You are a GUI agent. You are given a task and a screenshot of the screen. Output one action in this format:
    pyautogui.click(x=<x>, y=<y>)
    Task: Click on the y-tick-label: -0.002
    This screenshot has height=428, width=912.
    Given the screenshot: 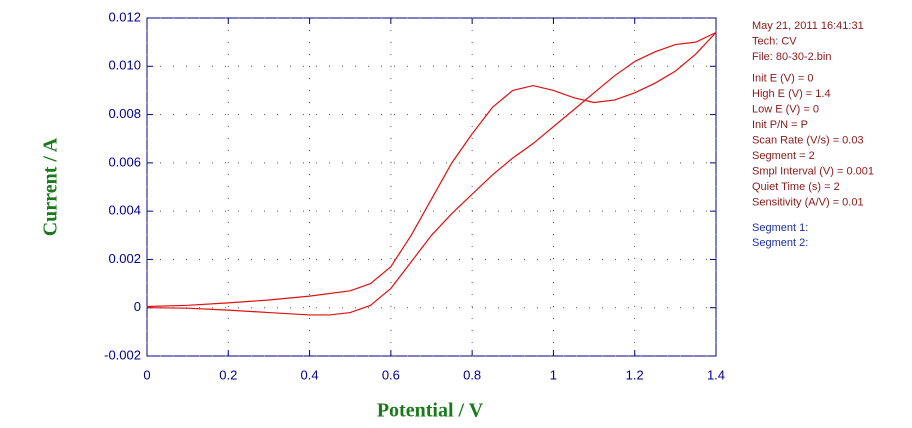 What is the action you would take?
    pyautogui.click(x=122, y=354)
    